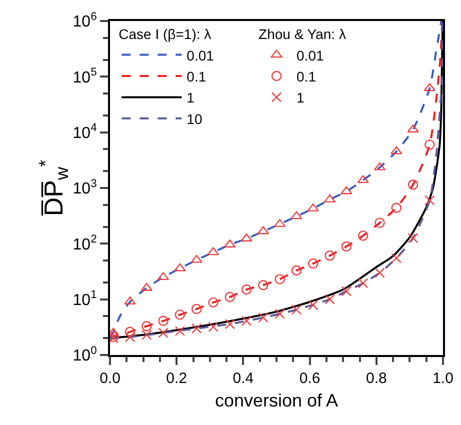  I want to click on legend-label: 10, so click(194, 118).